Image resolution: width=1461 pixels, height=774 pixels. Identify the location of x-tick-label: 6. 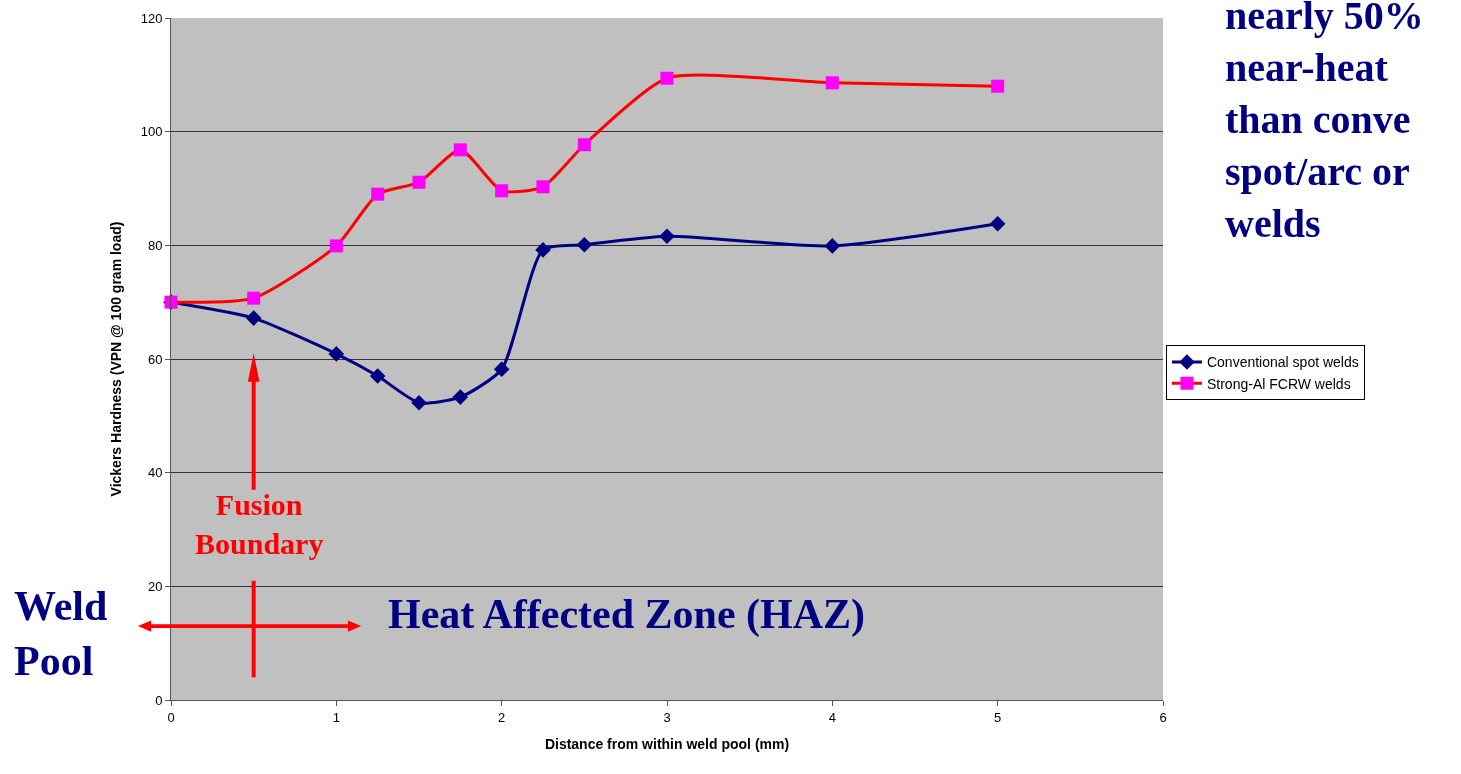
(1163, 717).